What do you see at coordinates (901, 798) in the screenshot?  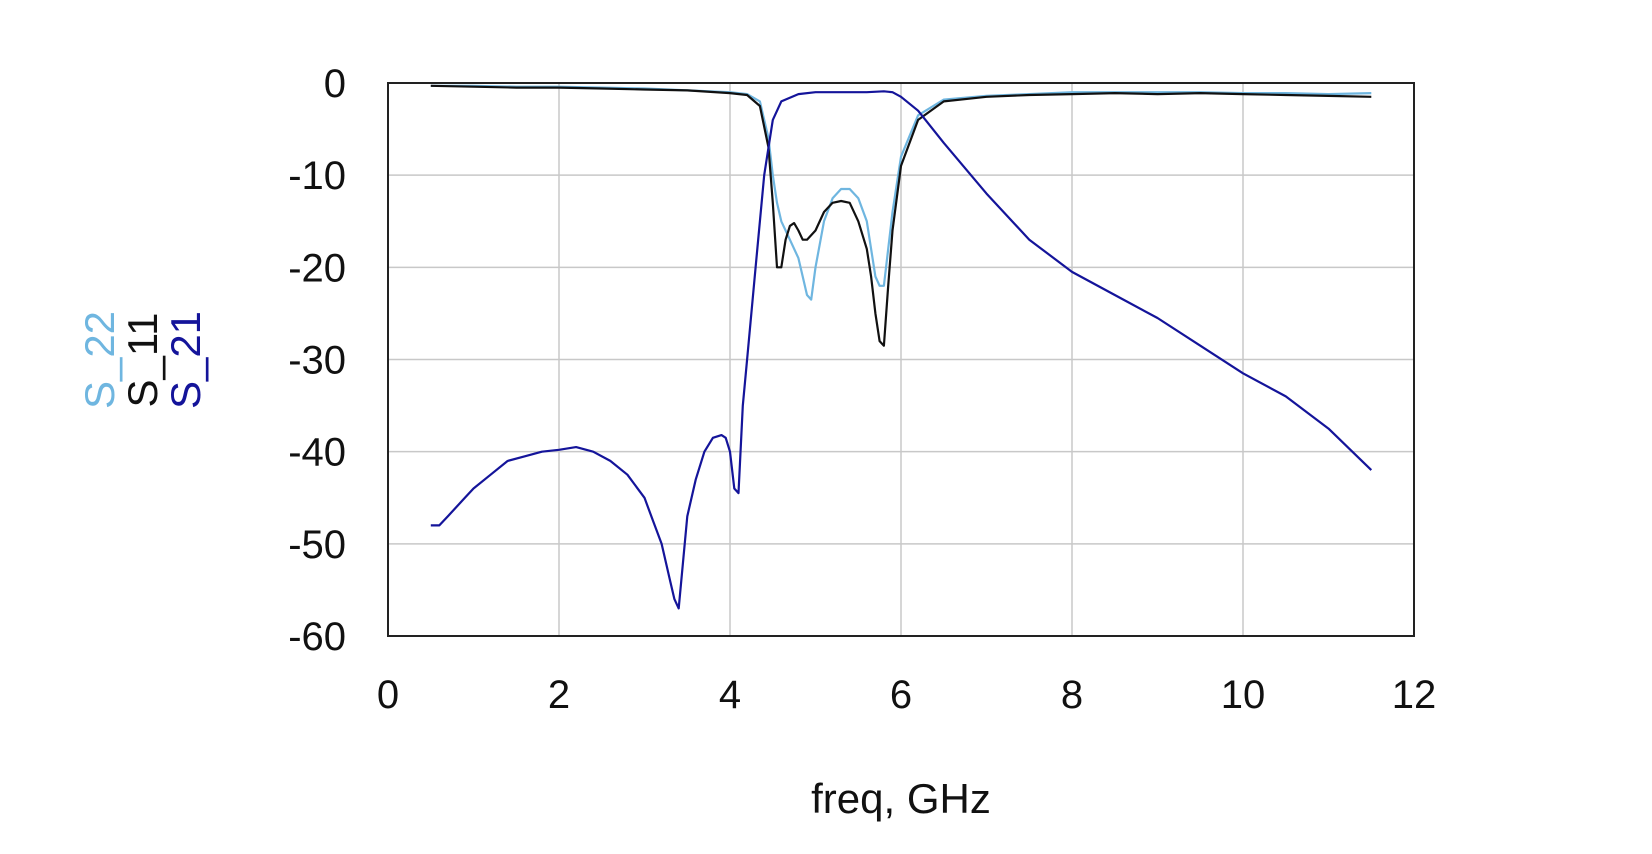 I see `x-axis-label: freq, GHz` at bounding box center [901, 798].